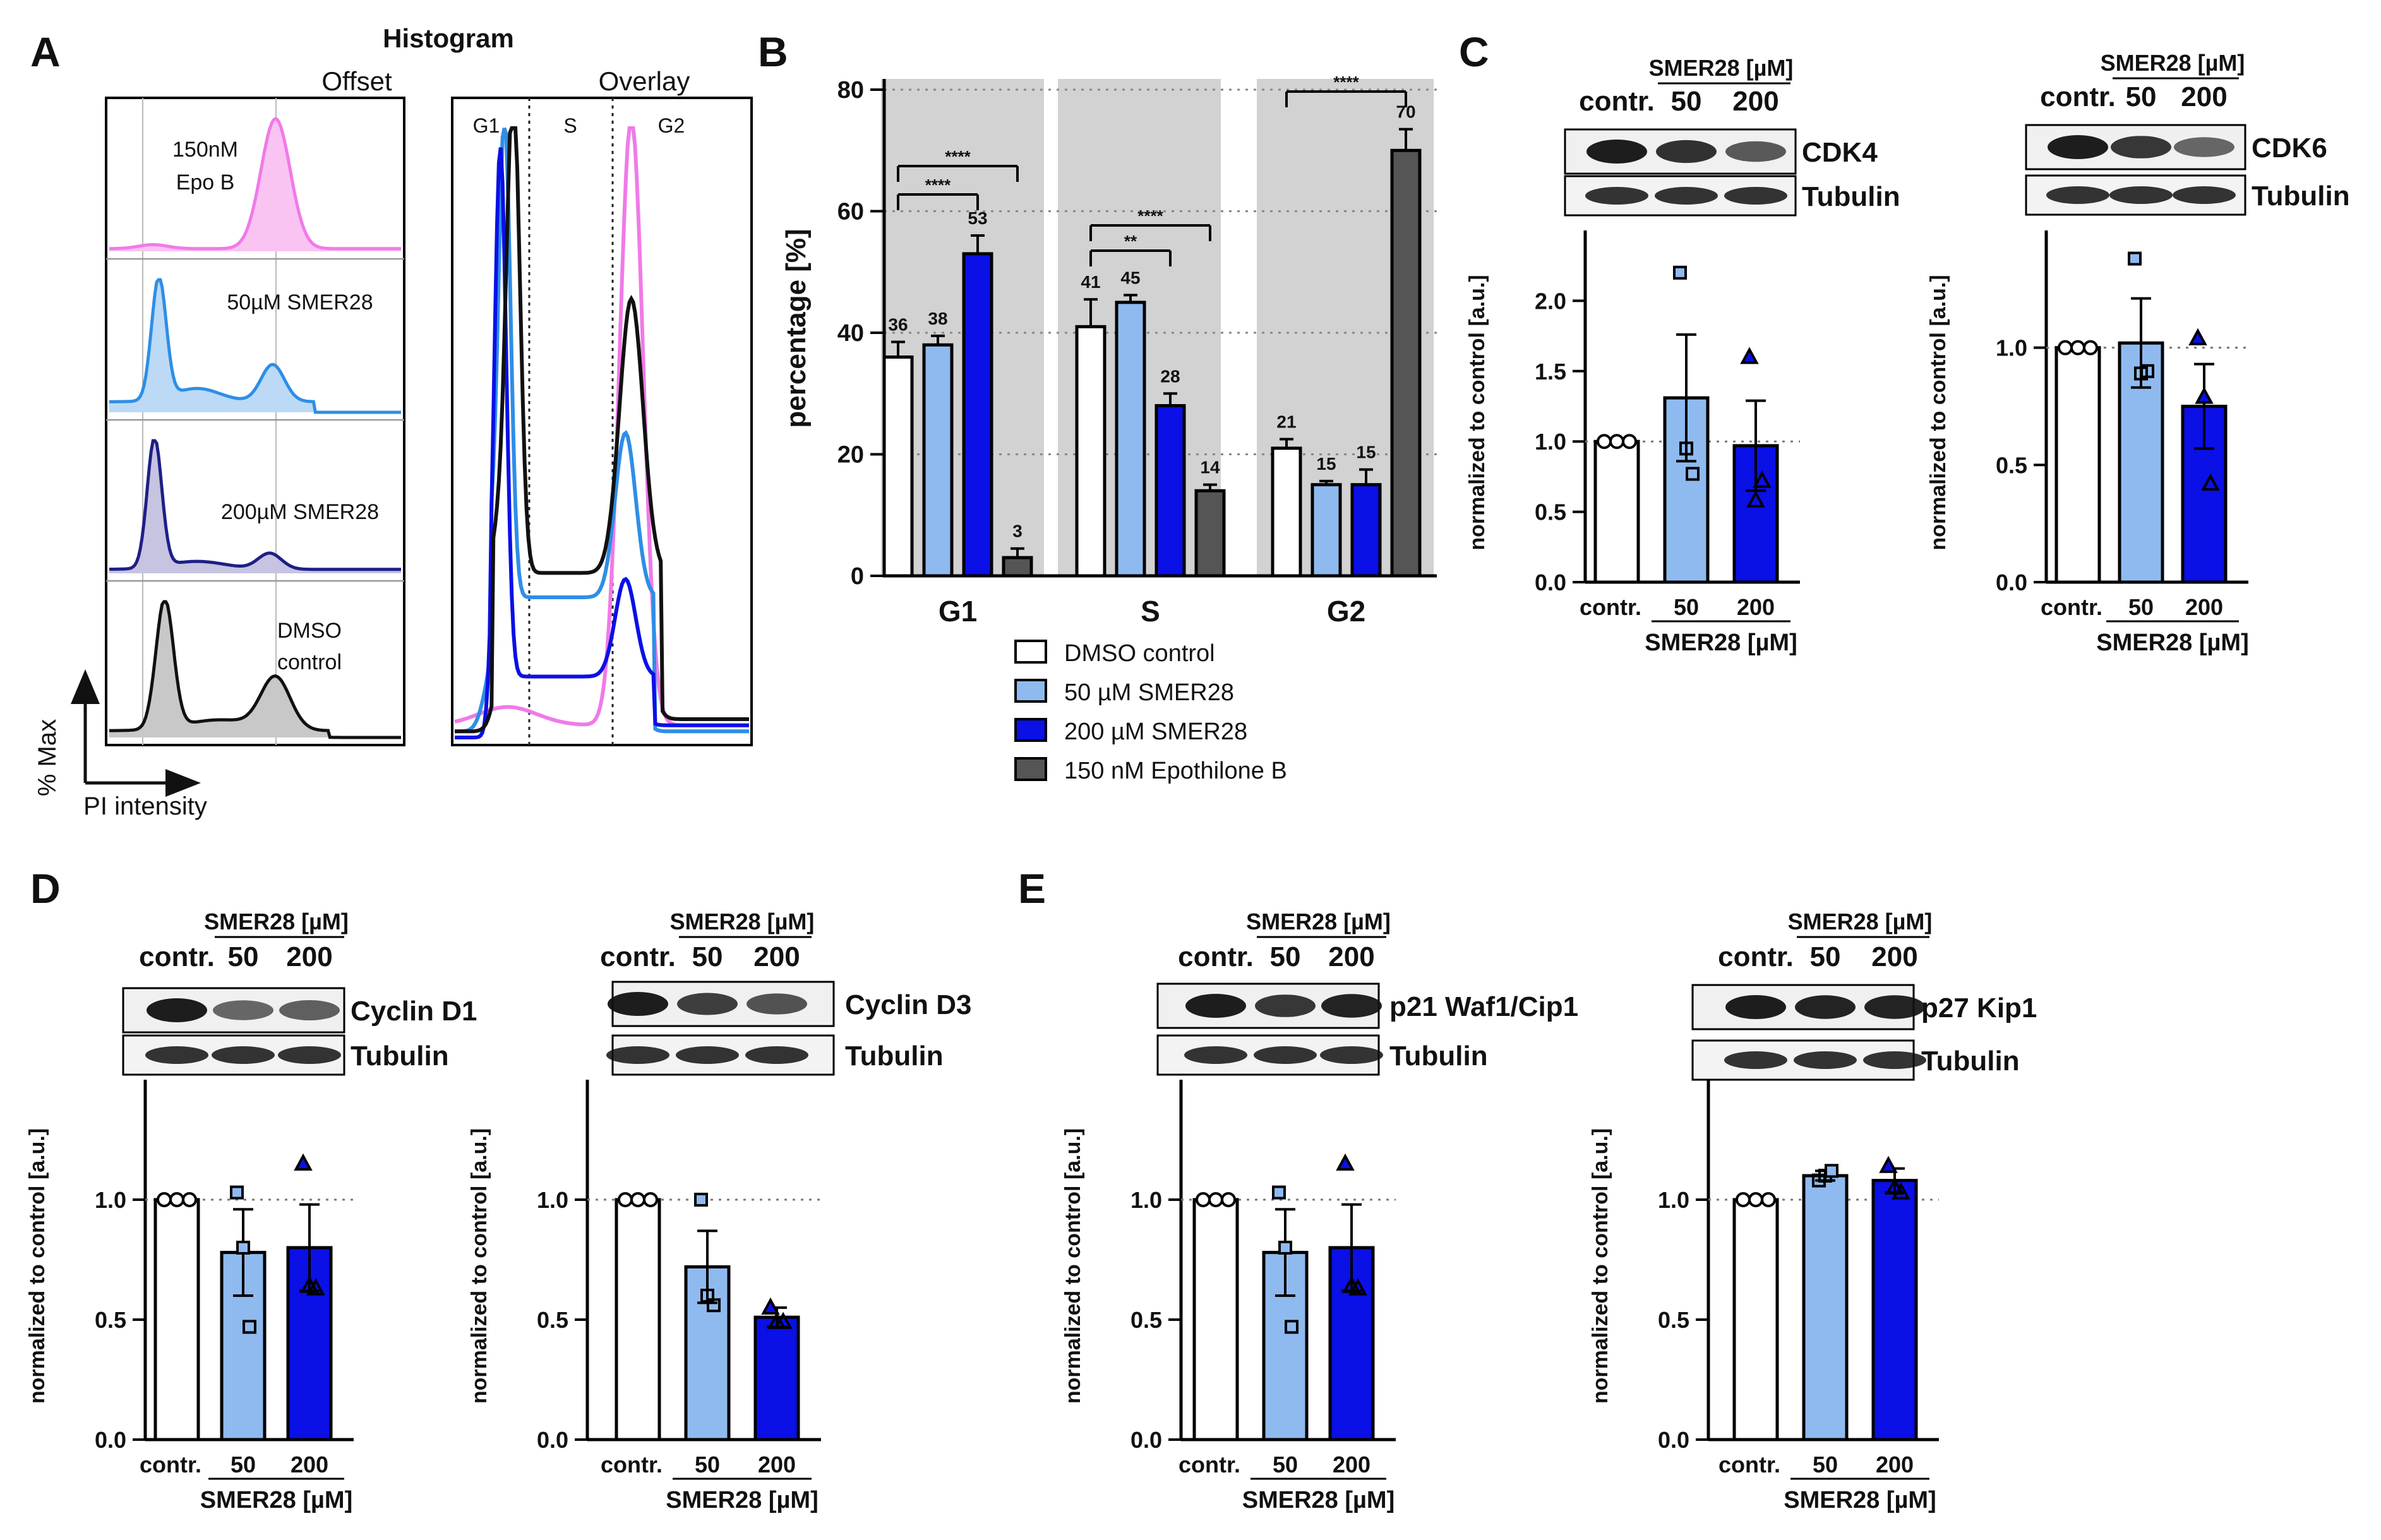 The image size is (2381, 1540). Describe the element at coordinates (1090, 282) in the screenshot. I see `value-label-S-0: 41` at that location.